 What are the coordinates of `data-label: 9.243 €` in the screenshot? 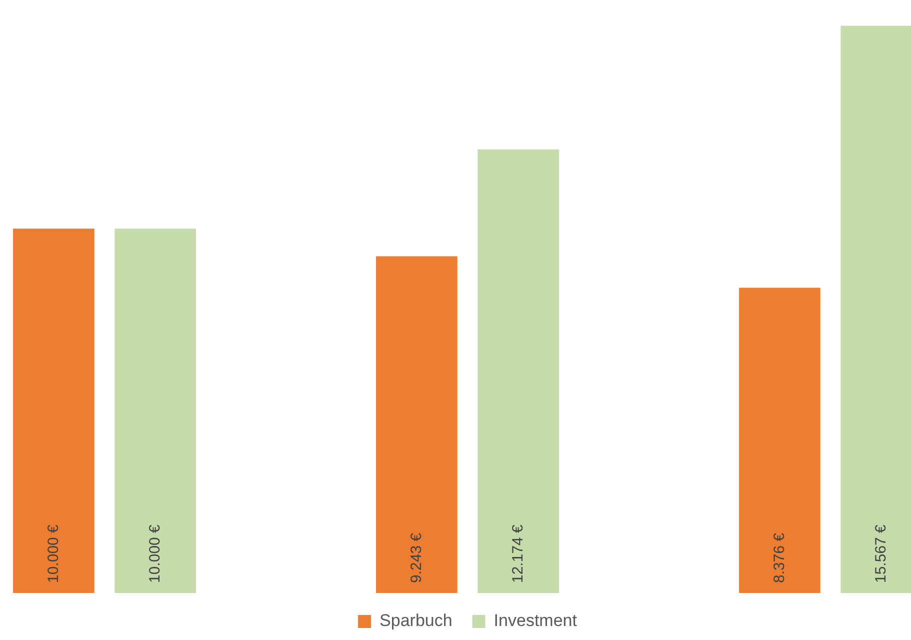 It's located at (416, 557).